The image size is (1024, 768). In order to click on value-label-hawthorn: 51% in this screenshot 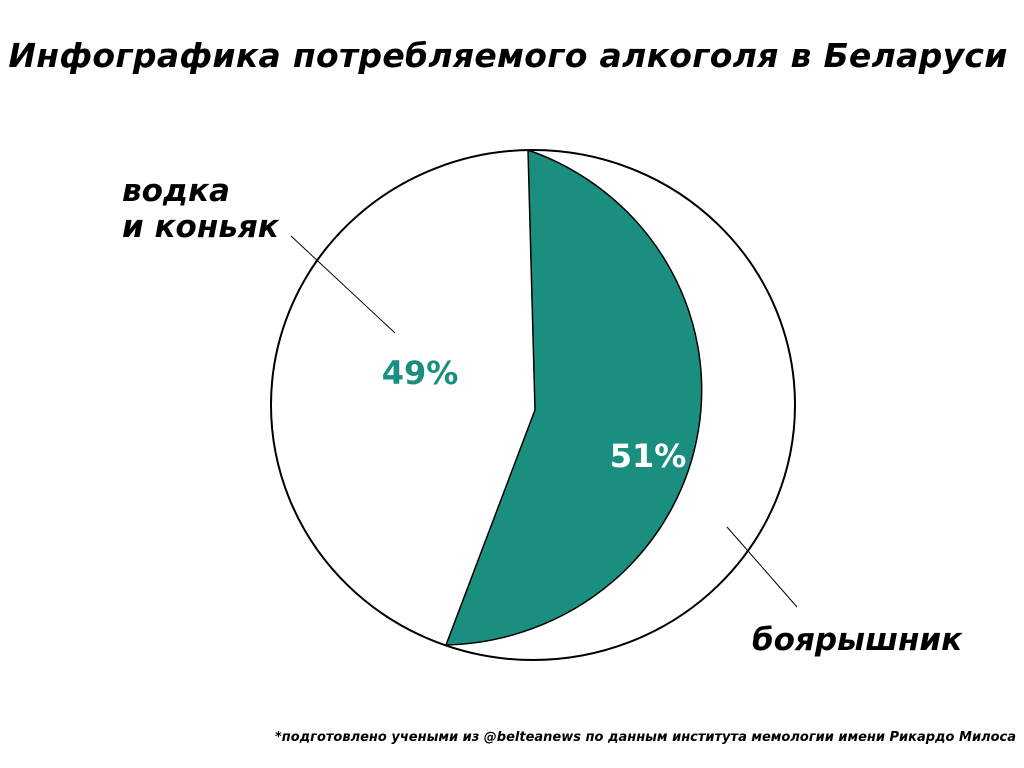, I will do `click(648, 456)`.